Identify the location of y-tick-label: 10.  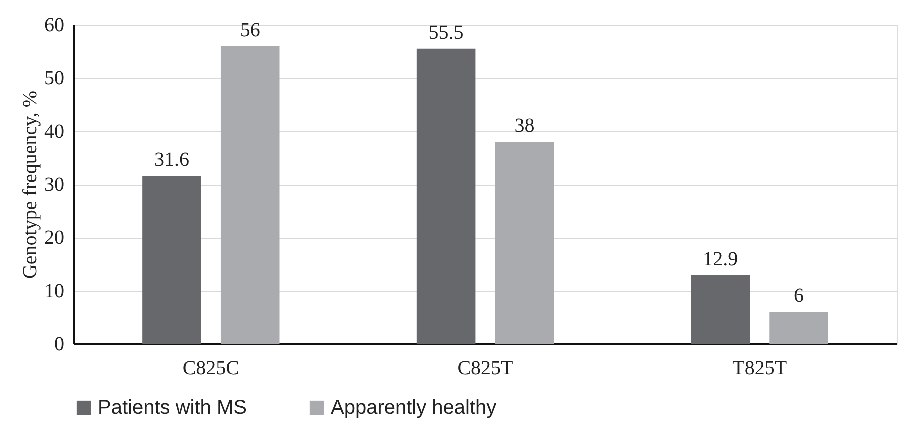
(54, 291).